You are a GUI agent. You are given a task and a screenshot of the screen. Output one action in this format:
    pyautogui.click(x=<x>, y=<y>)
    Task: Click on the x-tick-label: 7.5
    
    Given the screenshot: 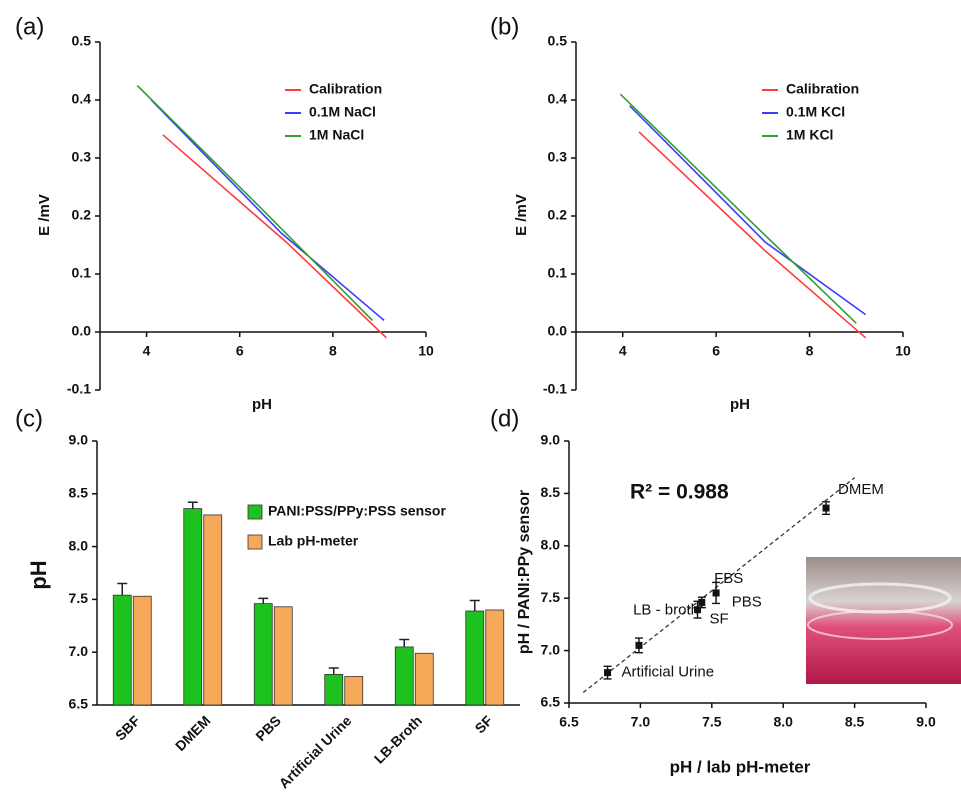 What is the action you would take?
    pyautogui.click(x=712, y=722)
    